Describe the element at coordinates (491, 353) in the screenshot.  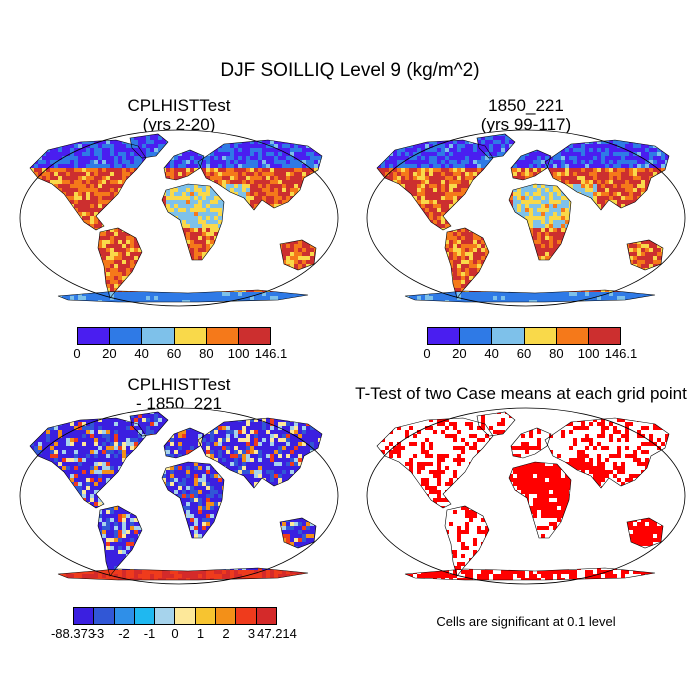
I see `colorbar-ref-tick-label: 40` at that location.